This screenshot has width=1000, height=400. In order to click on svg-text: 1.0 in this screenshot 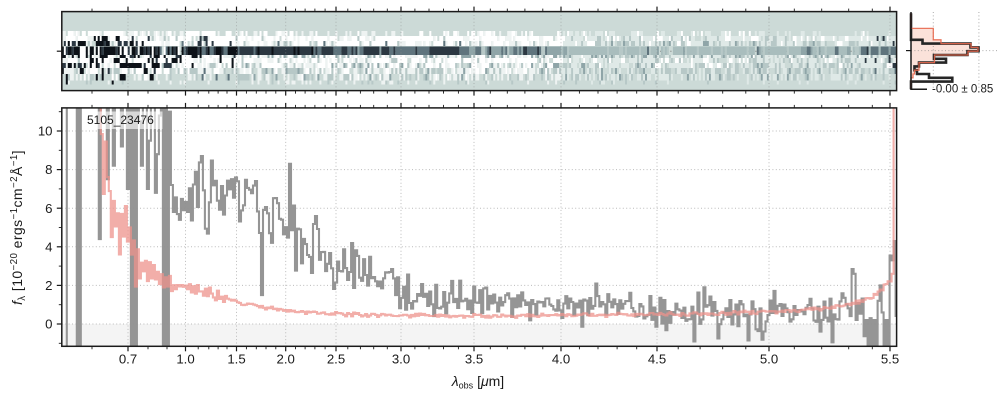, I will do `click(185, 359)`.